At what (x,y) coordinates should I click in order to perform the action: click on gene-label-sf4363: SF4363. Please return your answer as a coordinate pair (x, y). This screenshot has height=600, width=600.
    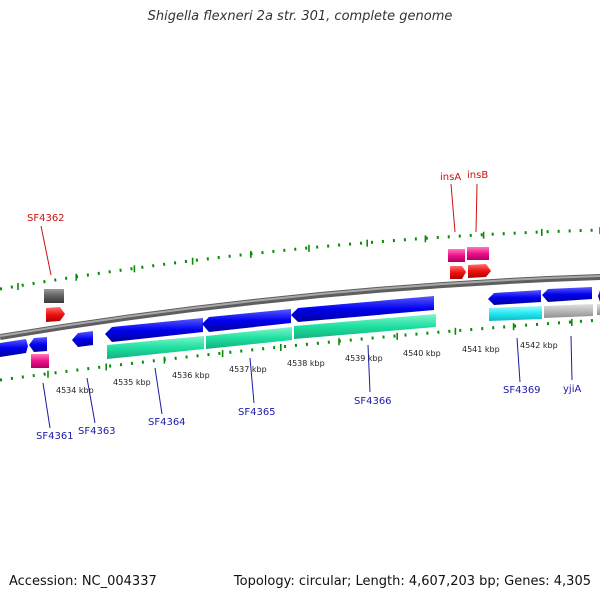
    Looking at the image, I should click on (97, 431).